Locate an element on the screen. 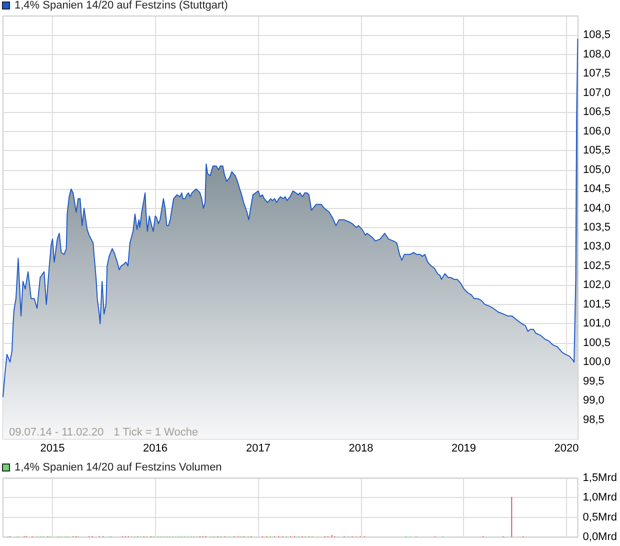 Image resolution: width=620 pixels, height=546 pixels. y-tick-label: 101,5 is located at coordinates (597, 304).